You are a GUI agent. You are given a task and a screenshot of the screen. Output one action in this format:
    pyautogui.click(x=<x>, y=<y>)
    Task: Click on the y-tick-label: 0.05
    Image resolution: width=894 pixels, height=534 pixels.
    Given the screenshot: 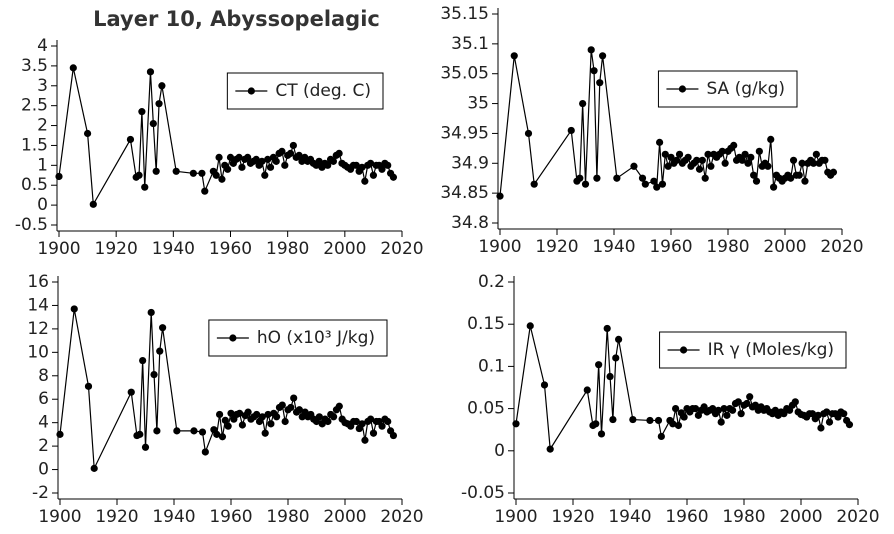 What is the action you would take?
    pyautogui.click(x=486, y=409)
    